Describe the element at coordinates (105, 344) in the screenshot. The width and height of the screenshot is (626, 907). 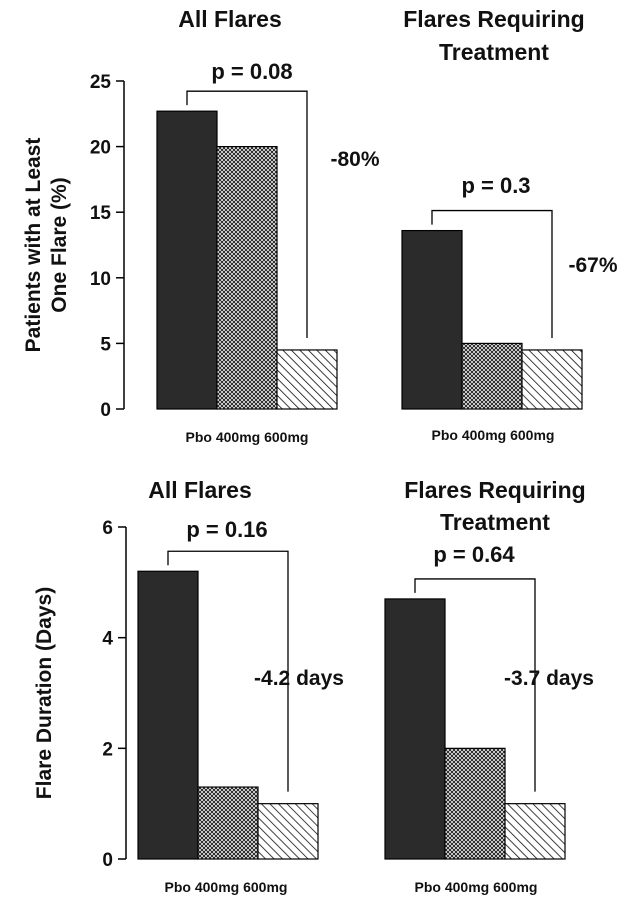
I see `y-tick-label: 5` at that location.